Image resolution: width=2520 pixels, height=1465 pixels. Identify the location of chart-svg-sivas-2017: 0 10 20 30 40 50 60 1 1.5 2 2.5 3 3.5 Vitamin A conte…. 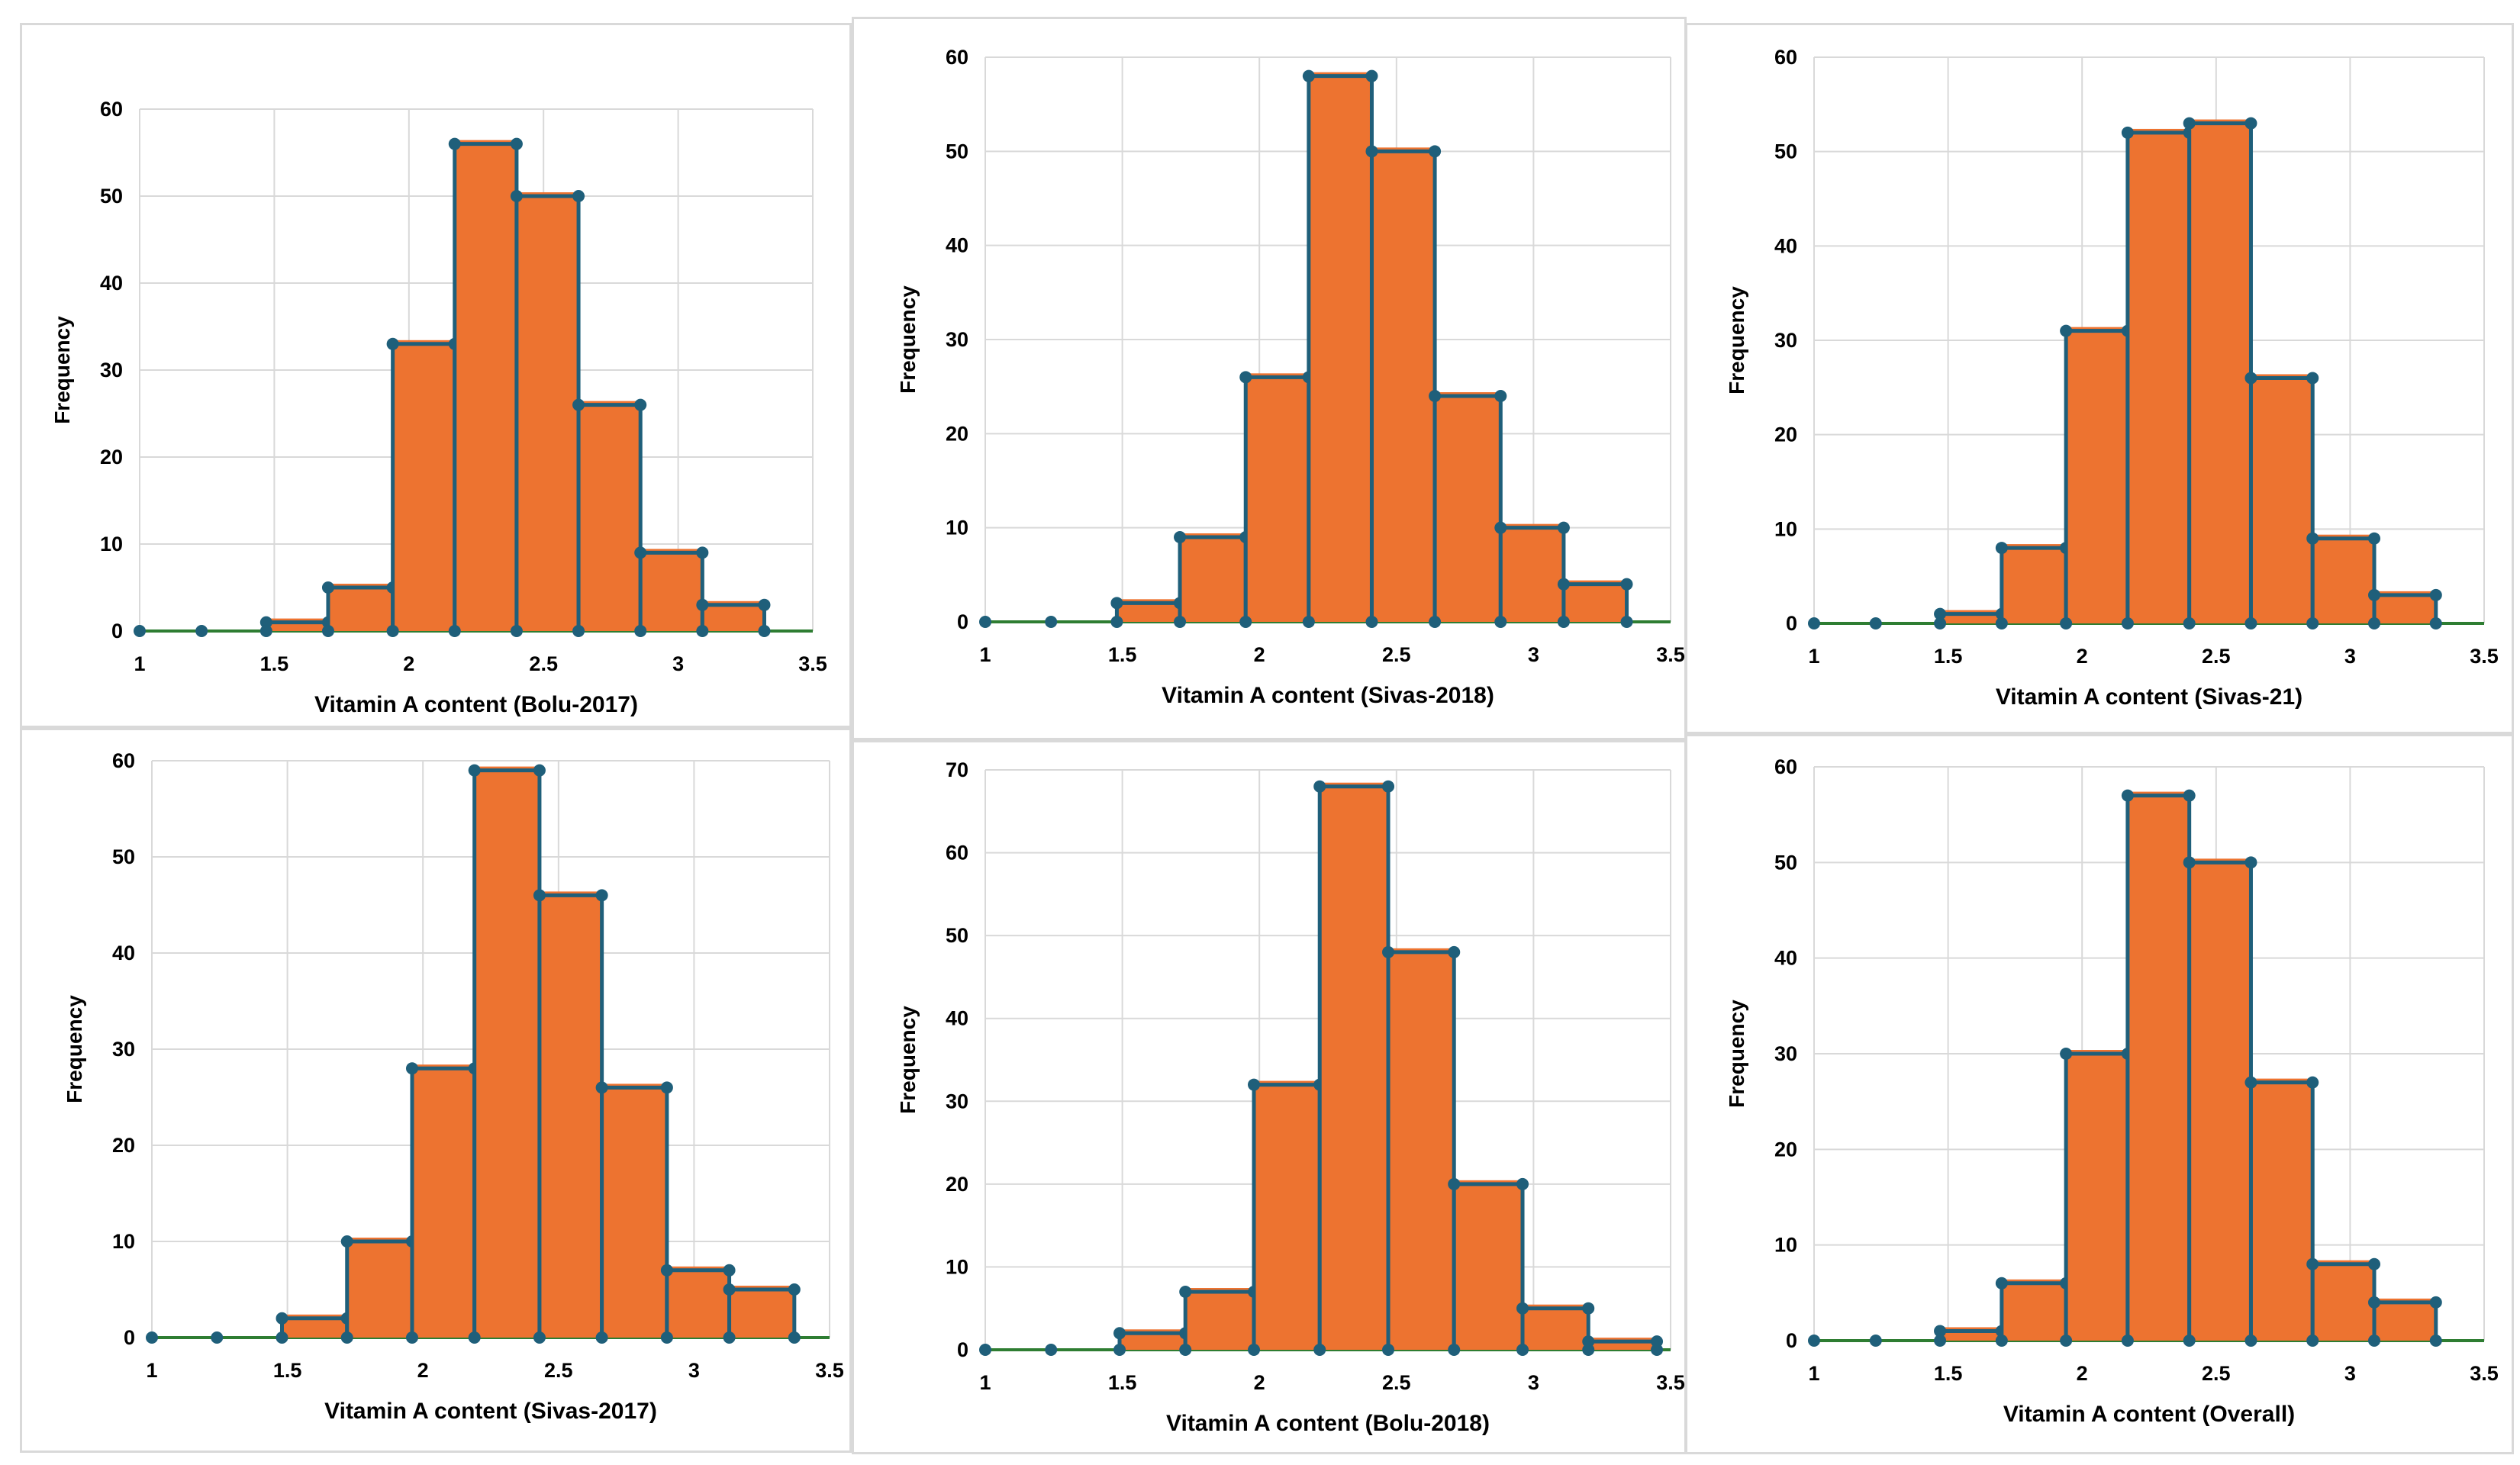
(453, 1086).